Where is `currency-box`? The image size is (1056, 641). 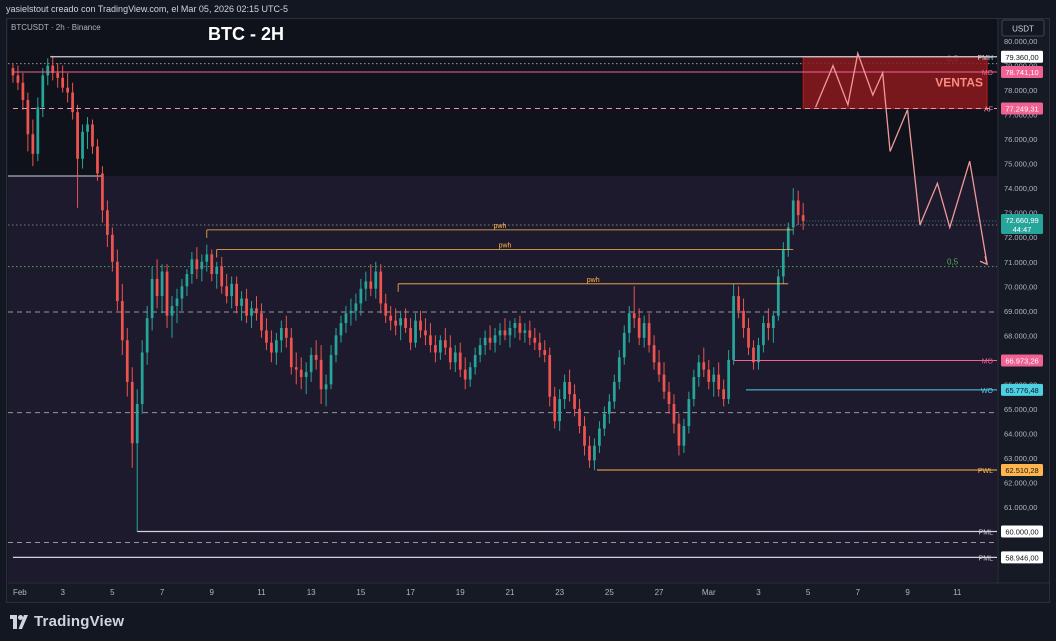
currency-box is located at coordinates (1023, 28).